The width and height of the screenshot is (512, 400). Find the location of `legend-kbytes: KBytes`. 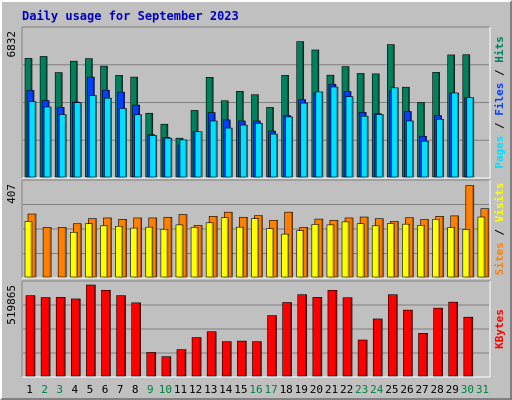

legend-kbytes: KBytes is located at coordinates (499, 329).